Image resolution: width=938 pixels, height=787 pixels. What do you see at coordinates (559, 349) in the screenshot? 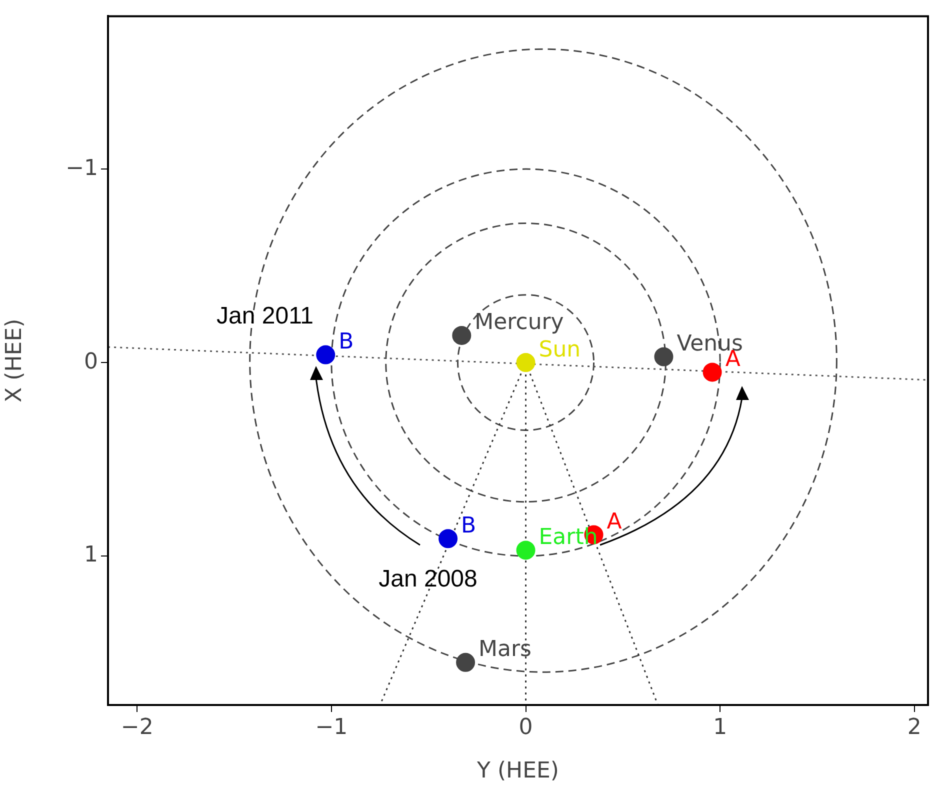
I see `series-label: Sun` at bounding box center [559, 349].